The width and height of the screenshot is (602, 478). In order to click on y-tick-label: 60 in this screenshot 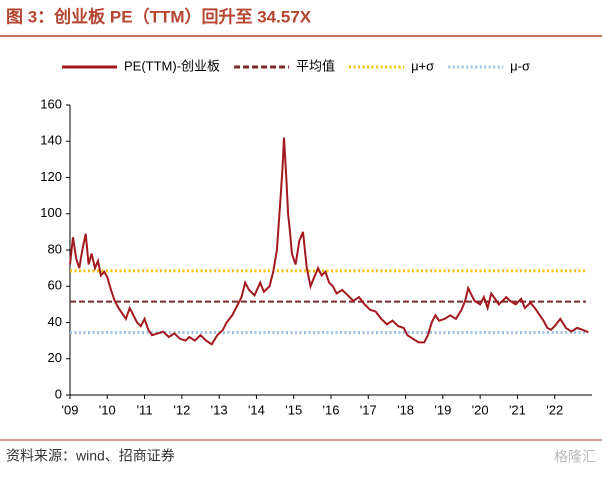, I will do `click(55, 285)`.